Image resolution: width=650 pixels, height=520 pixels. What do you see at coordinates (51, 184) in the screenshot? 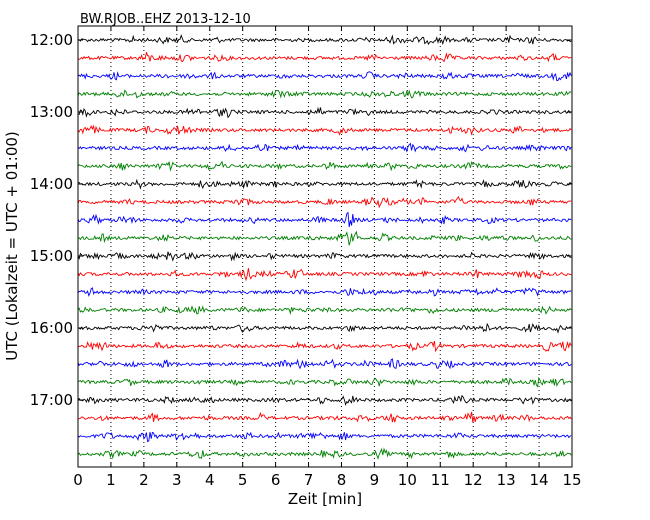
I see `y-tick-label: 14:00` at bounding box center [51, 184].